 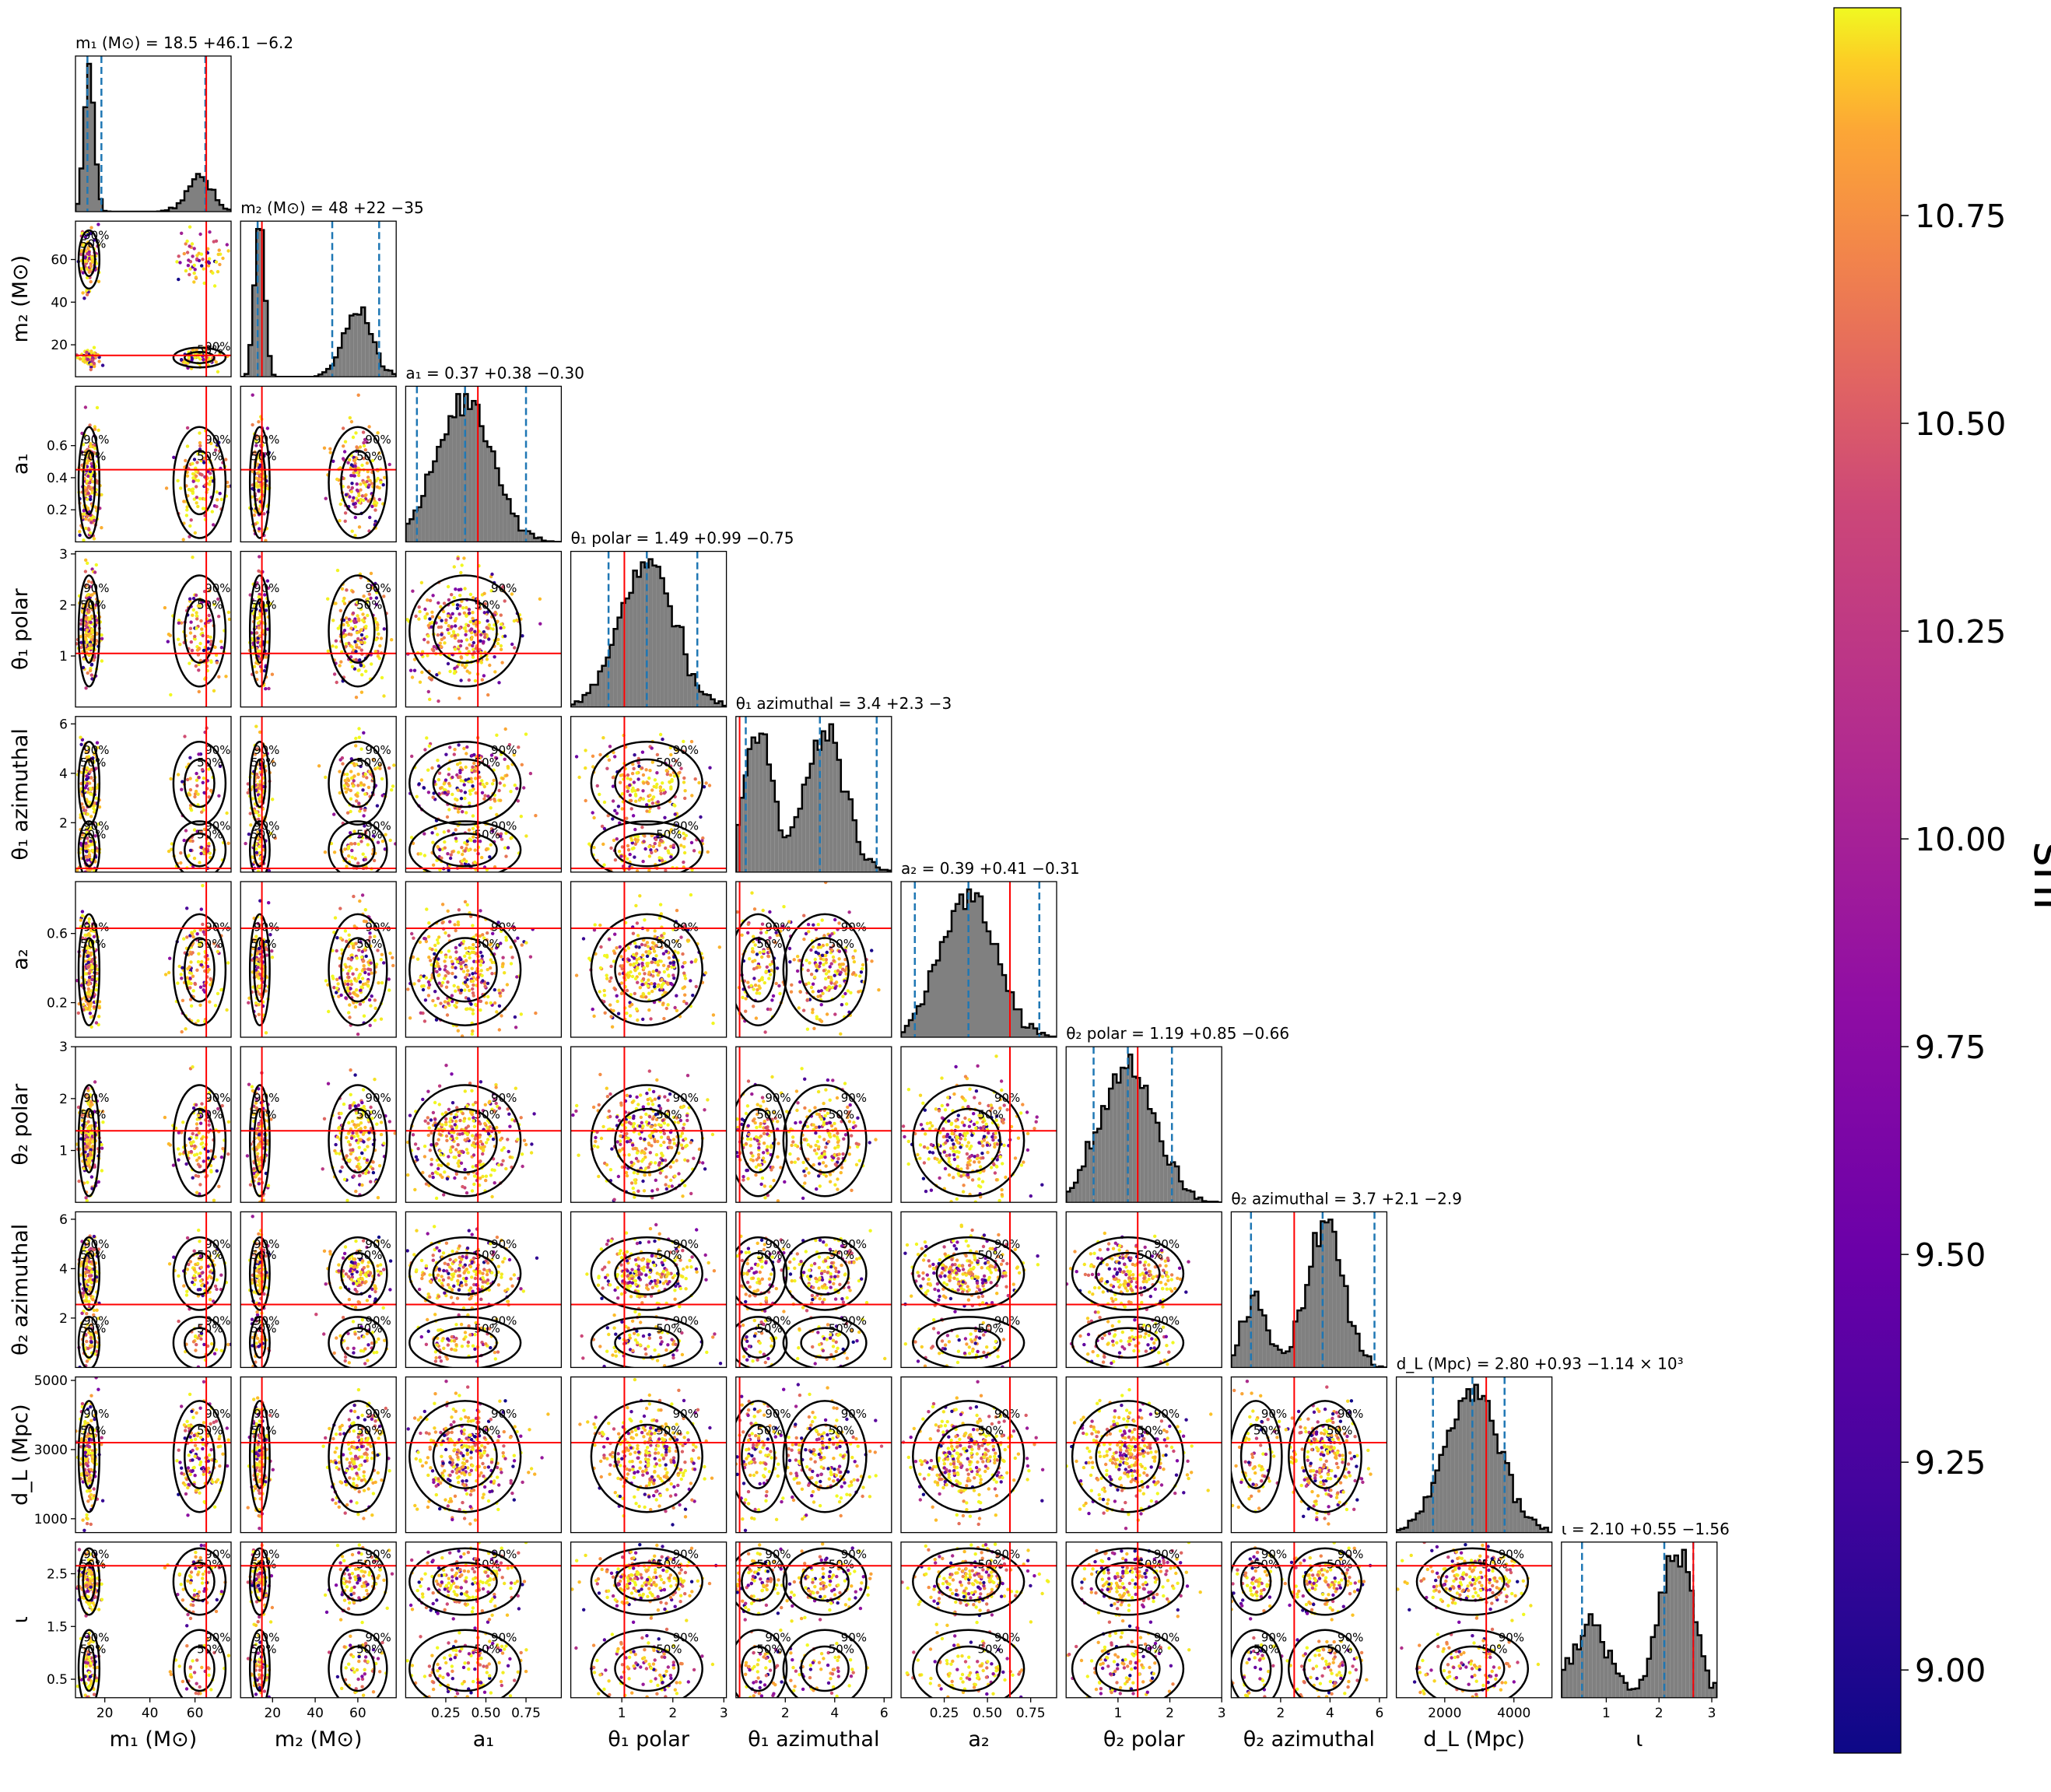 What do you see at coordinates (465, 631) in the screenshot?
I see `contour-50%` at bounding box center [465, 631].